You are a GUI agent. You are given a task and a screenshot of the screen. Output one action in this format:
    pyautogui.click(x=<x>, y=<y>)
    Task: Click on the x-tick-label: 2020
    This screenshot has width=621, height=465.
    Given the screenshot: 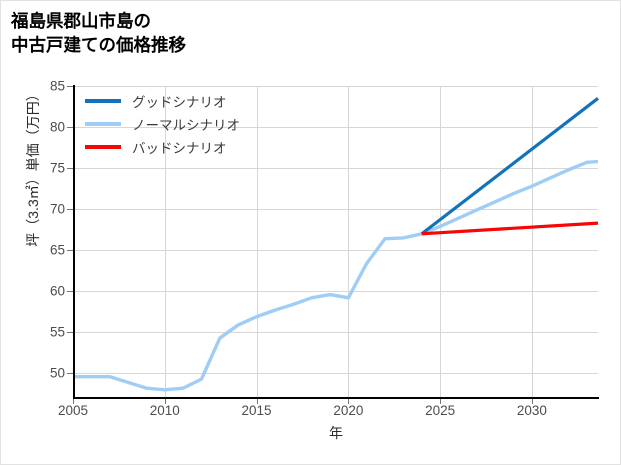 What is the action you would take?
    pyautogui.click(x=348, y=410)
    